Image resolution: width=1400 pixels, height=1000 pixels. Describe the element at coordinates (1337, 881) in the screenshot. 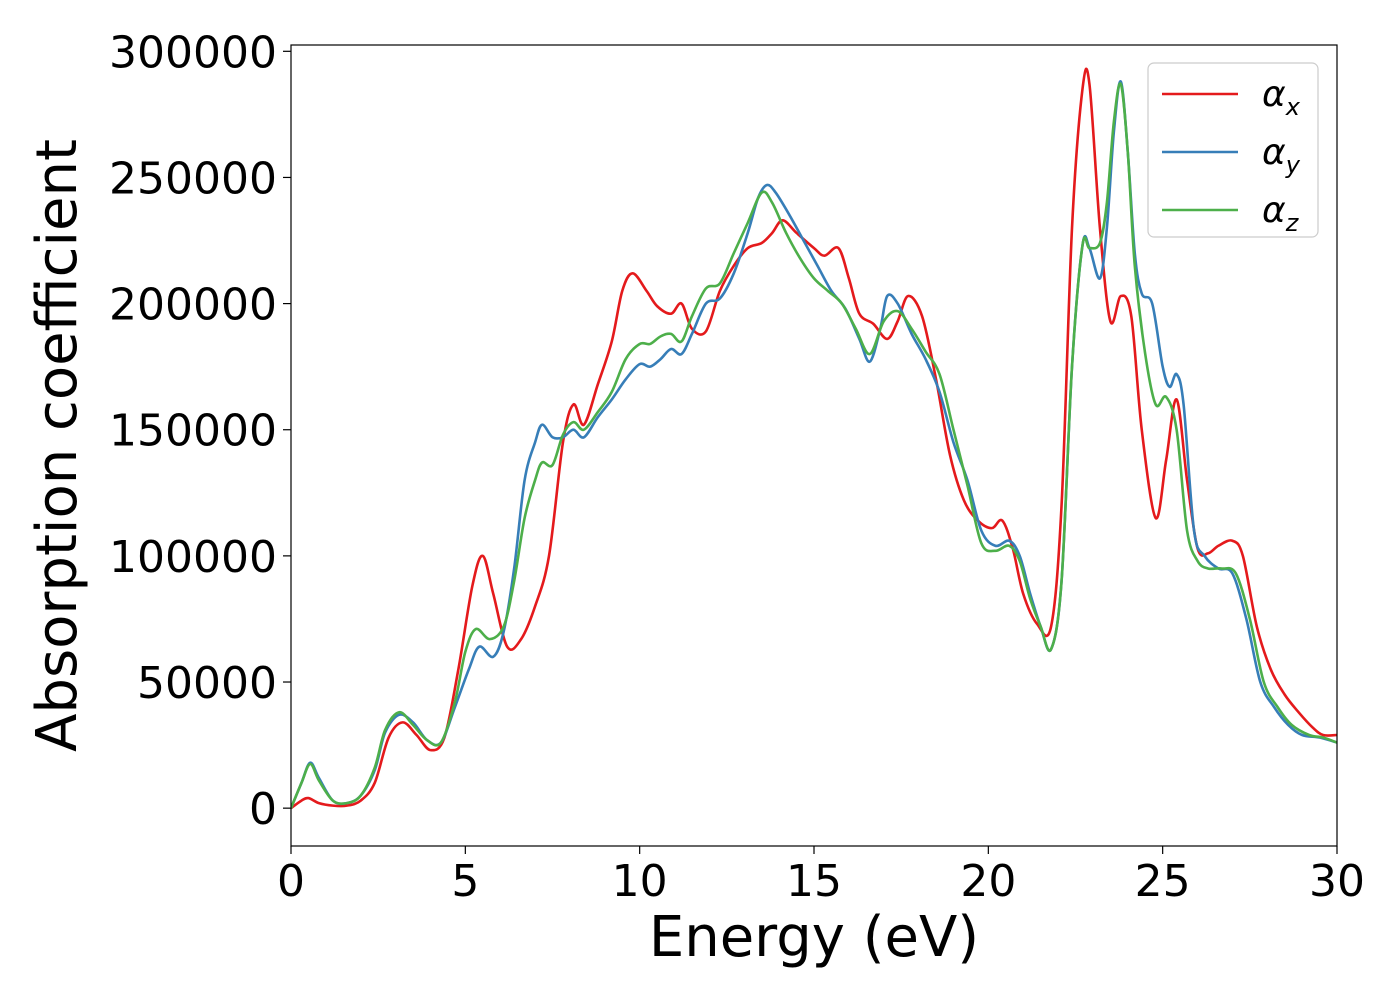

I see `x-tick-label: 30` at that location.